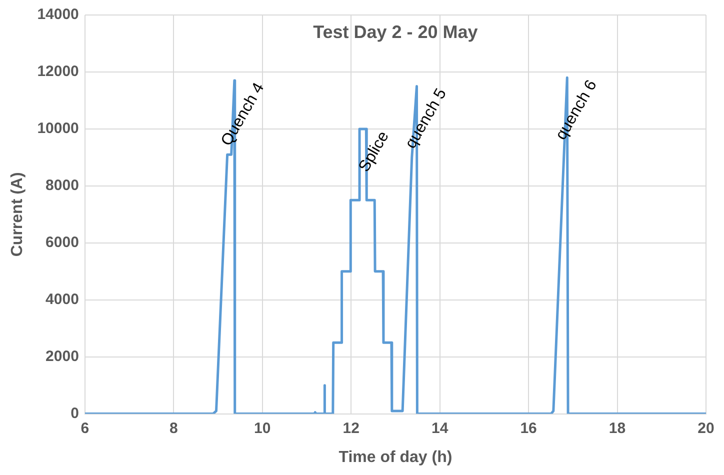 This screenshot has height=475, width=724. I want to click on y-tick-label: 14000, so click(58, 15).